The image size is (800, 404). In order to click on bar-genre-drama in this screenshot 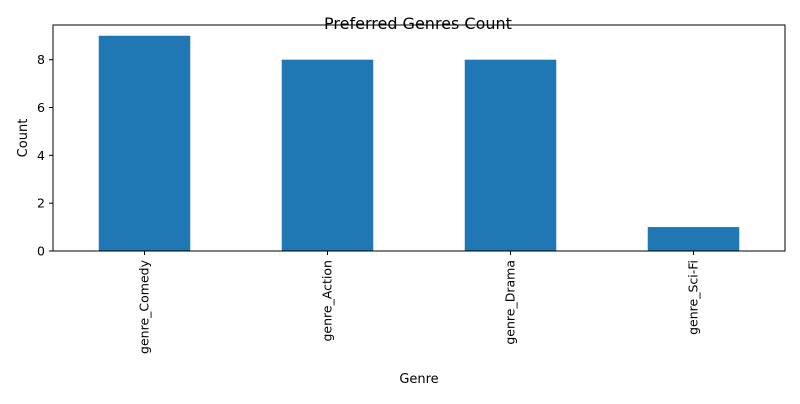, I will do `click(510, 155)`.